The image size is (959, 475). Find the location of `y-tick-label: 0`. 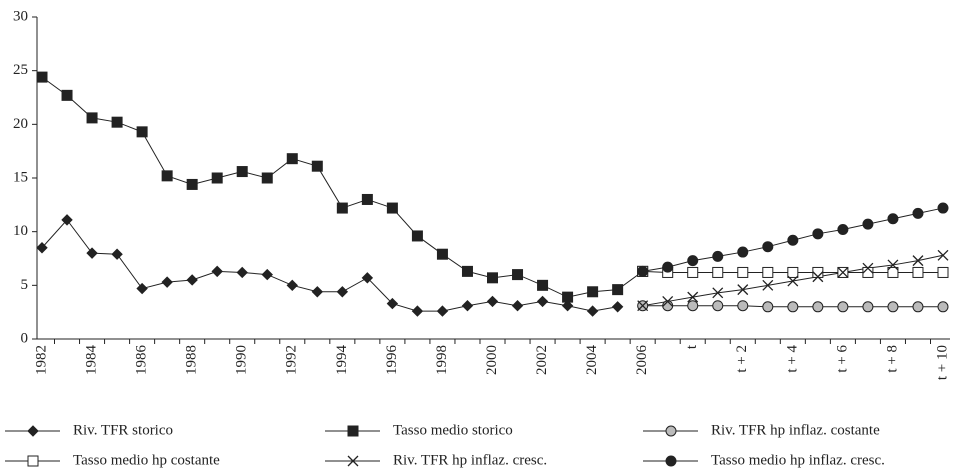

y-tick-label: 0 is located at coordinates (25, 338).